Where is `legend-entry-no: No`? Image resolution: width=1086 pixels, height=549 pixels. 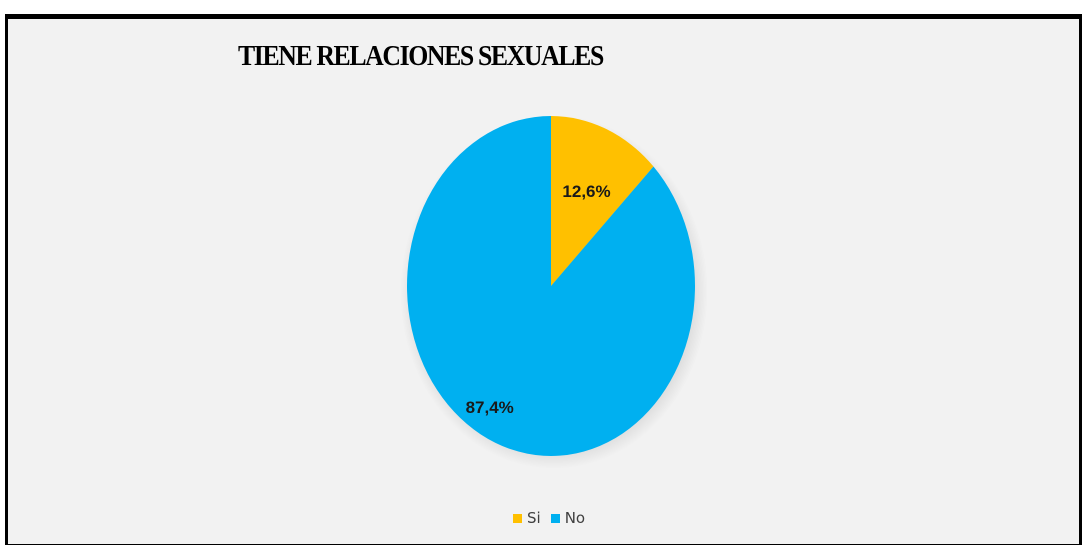
legend-entry-no: No is located at coordinates (568, 518).